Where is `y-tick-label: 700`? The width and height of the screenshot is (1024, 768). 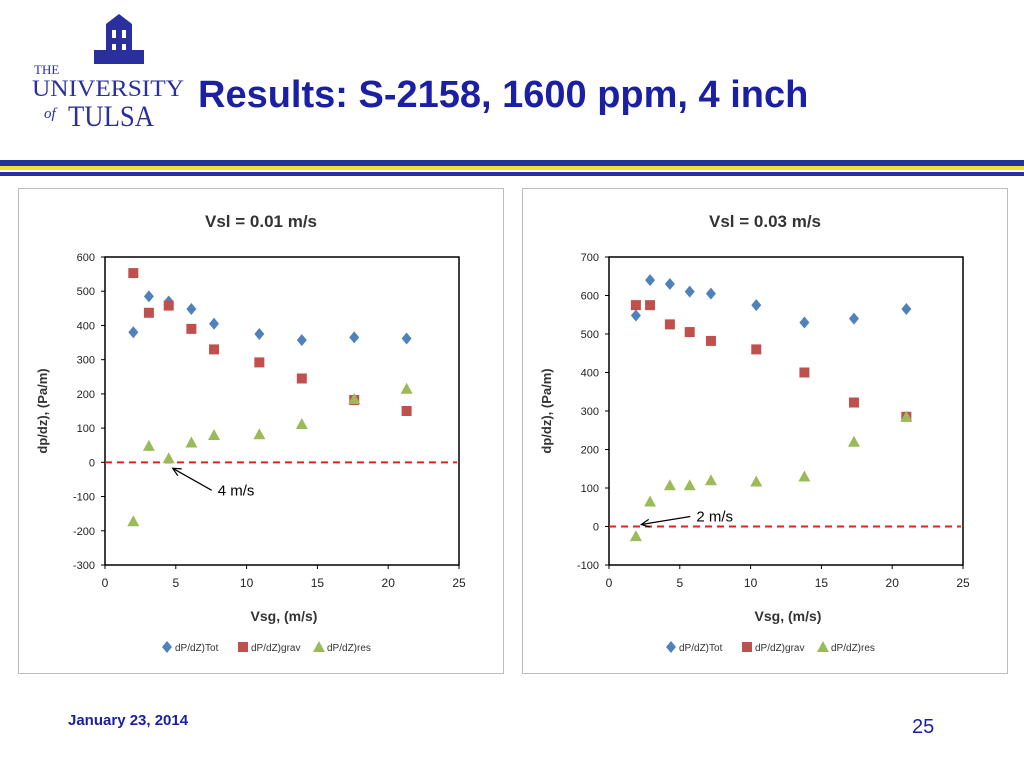 y-tick-label: 700 is located at coordinates (590, 258).